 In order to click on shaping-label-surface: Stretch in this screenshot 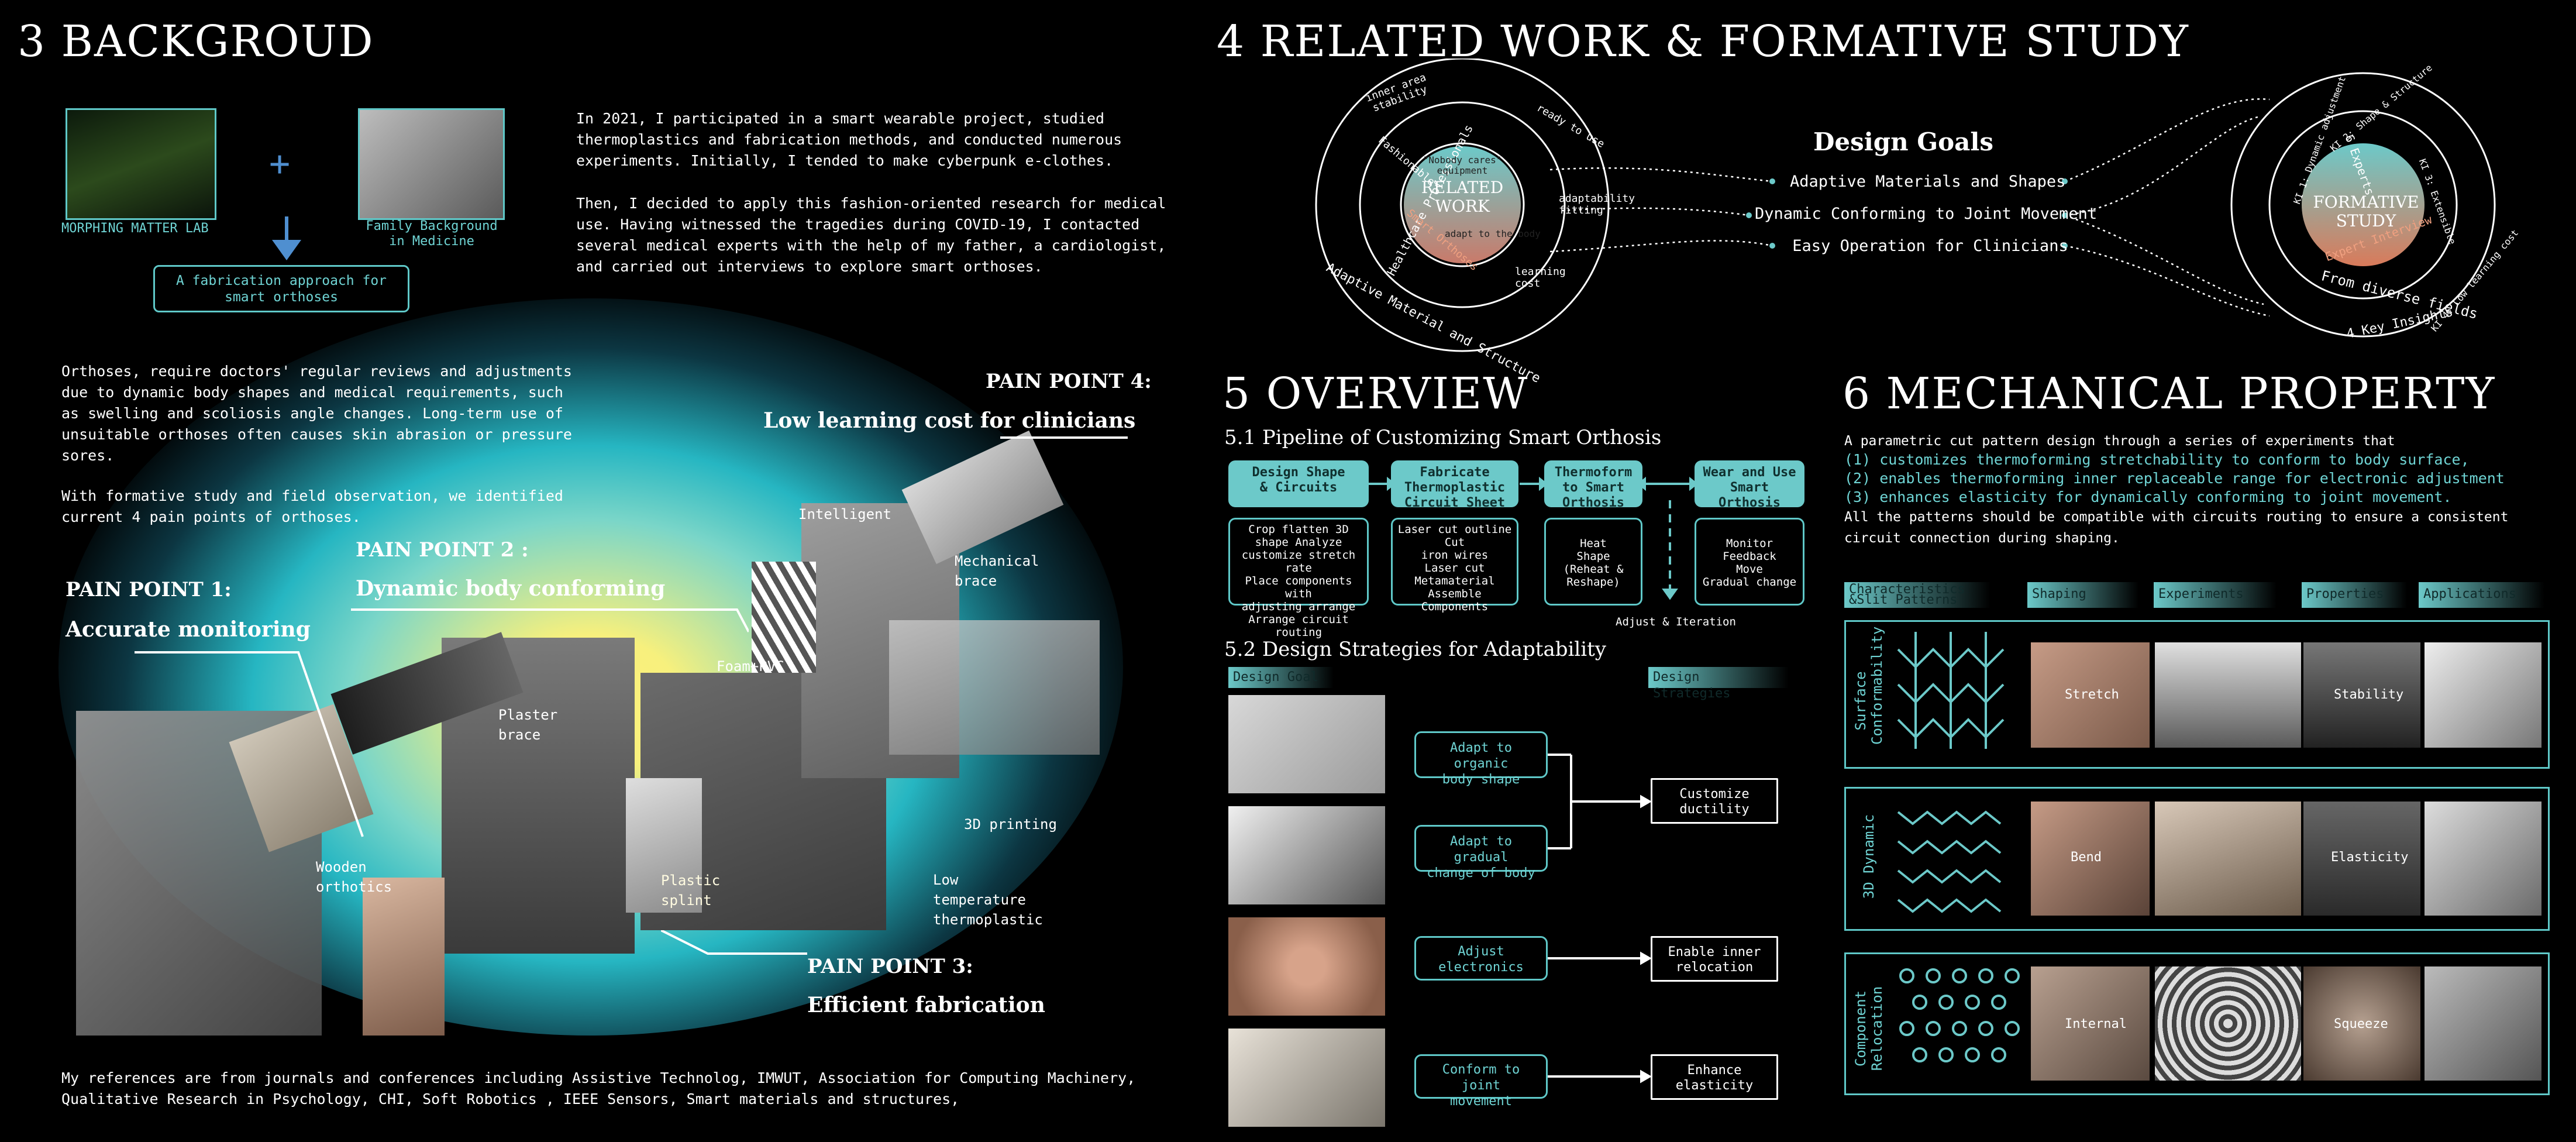, I will do `click(2092, 695)`.